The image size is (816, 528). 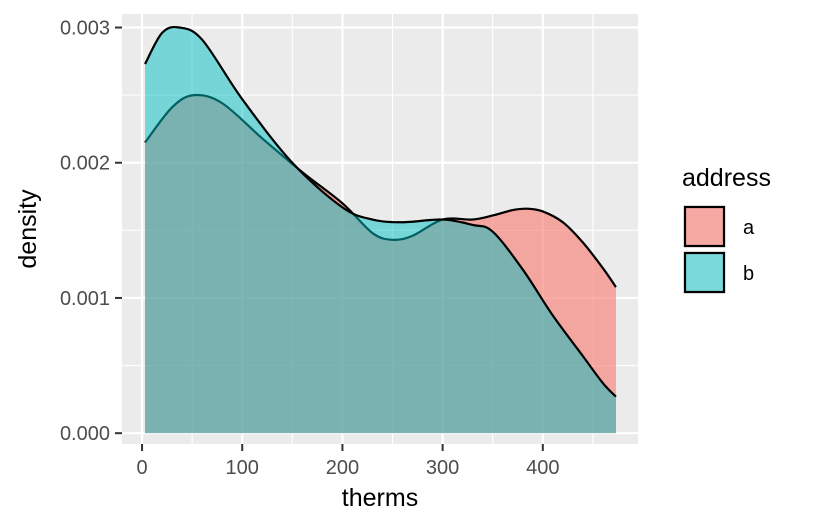 What do you see at coordinates (85, 164) in the screenshot?
I see `y-tick-label: 0.002` at bounding box center [85, 164].